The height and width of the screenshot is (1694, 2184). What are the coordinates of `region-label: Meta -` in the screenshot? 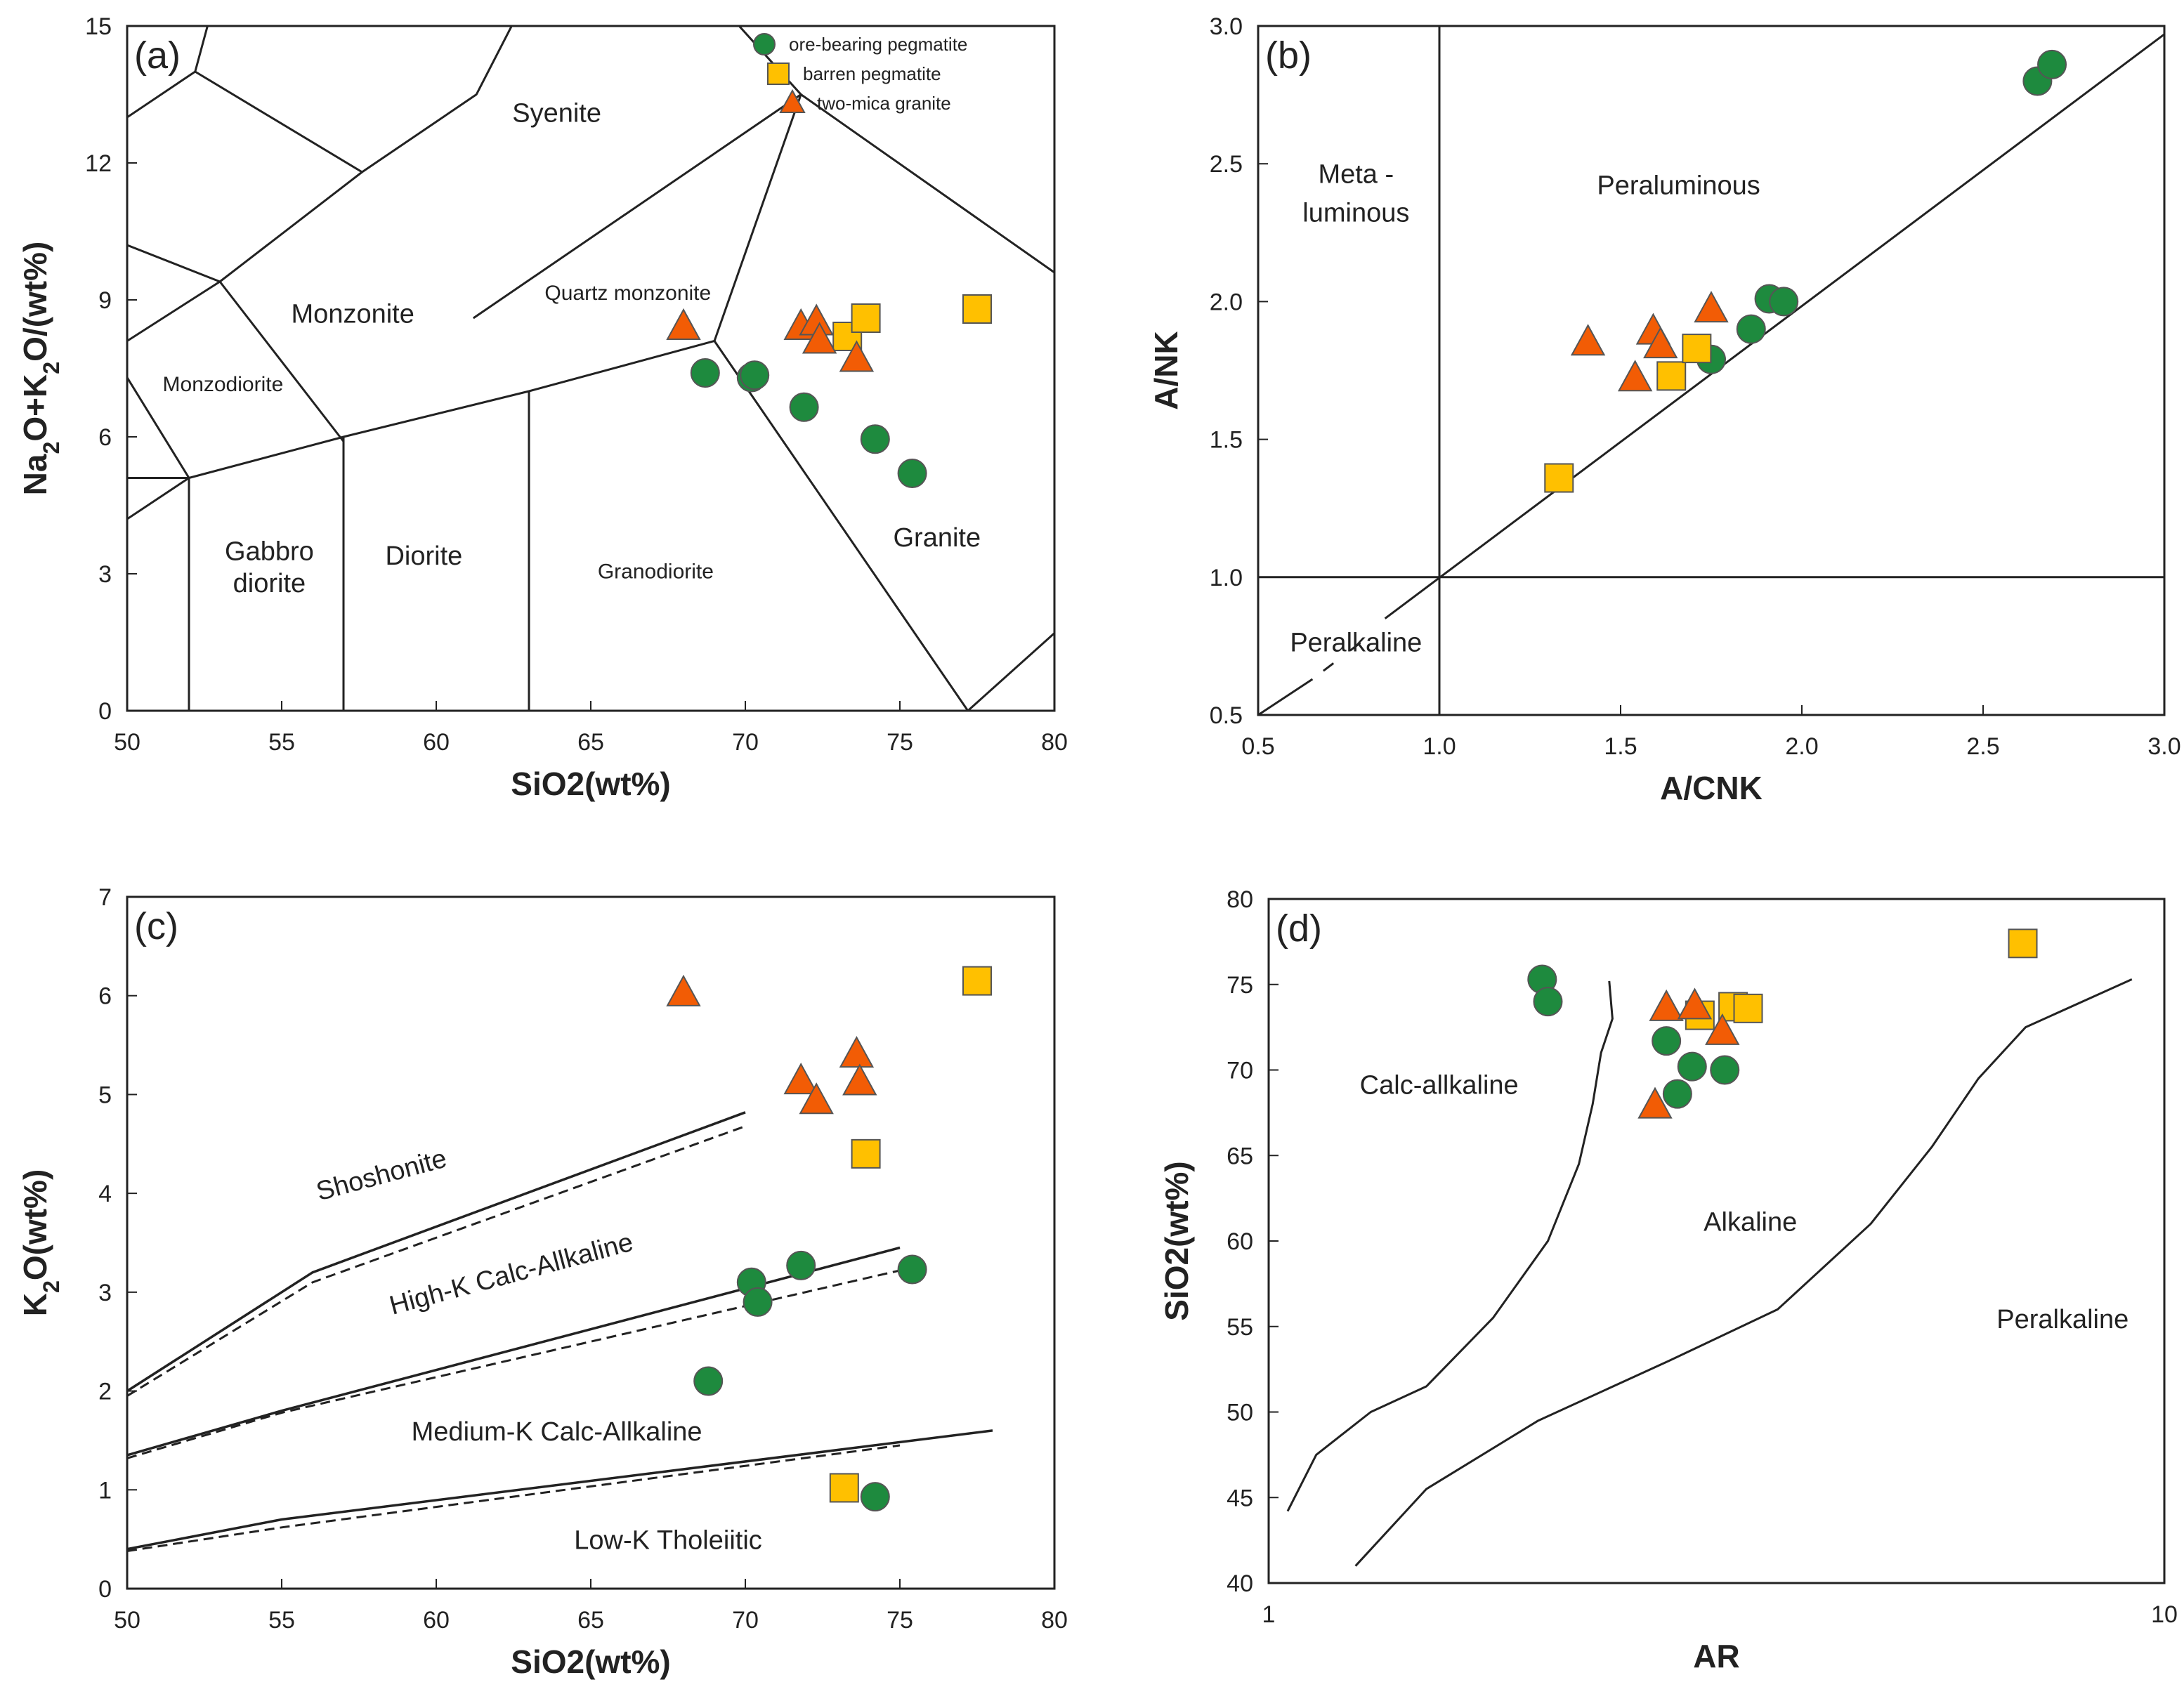 It's located at (1356, 175).